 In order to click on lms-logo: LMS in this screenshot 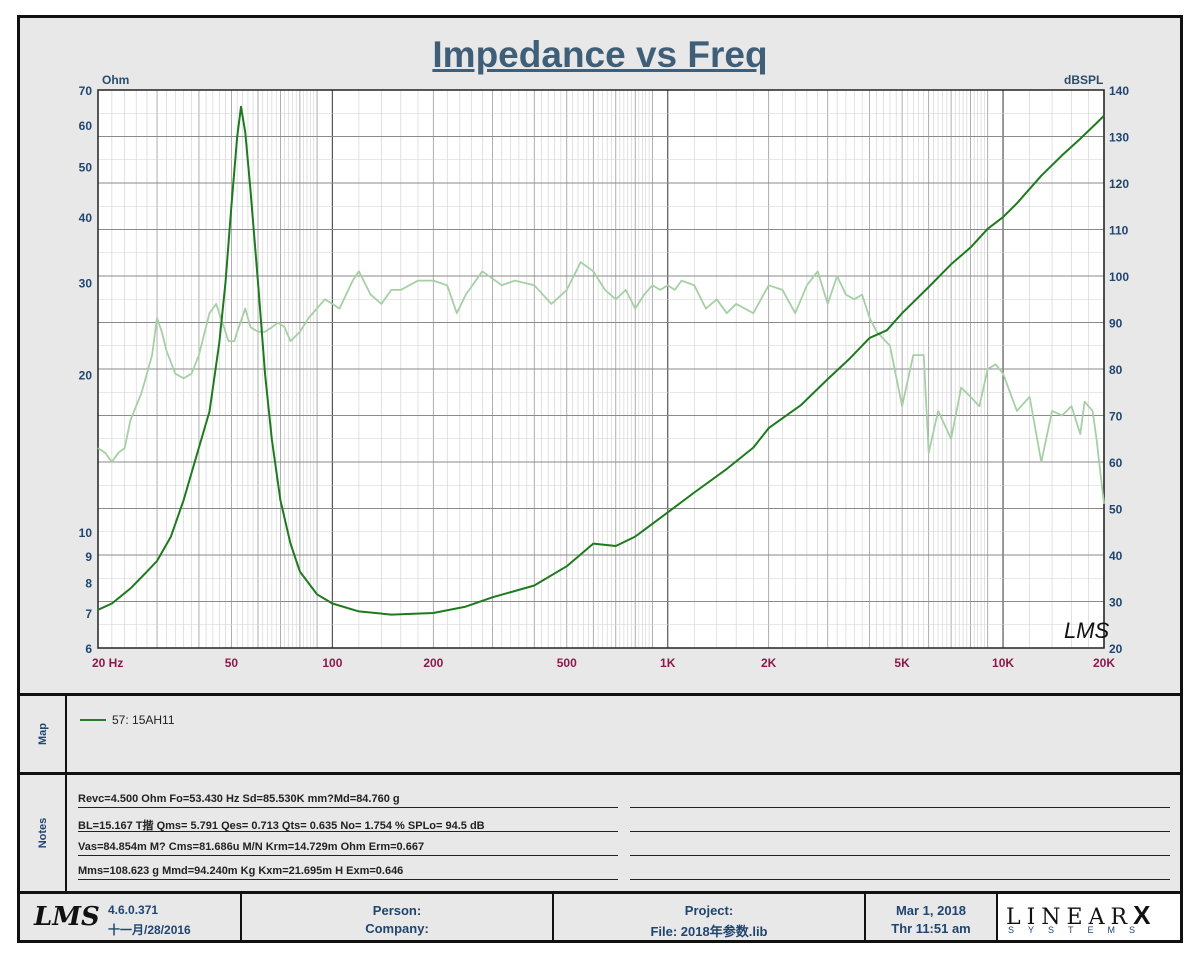, I will do `click(67, 917)`.